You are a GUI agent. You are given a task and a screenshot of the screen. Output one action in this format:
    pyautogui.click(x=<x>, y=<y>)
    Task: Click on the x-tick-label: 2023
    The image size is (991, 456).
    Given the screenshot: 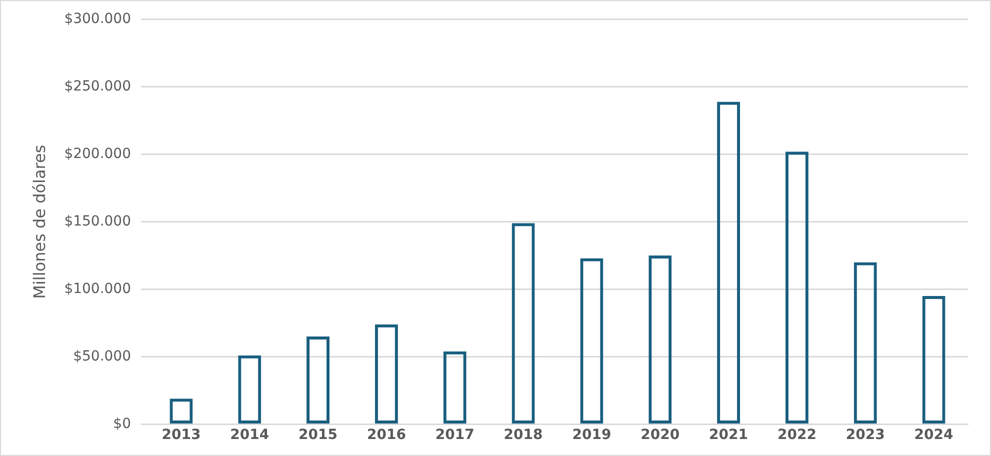 What is the action you would take?
    pyautogui.click(x=865, y=435)
    